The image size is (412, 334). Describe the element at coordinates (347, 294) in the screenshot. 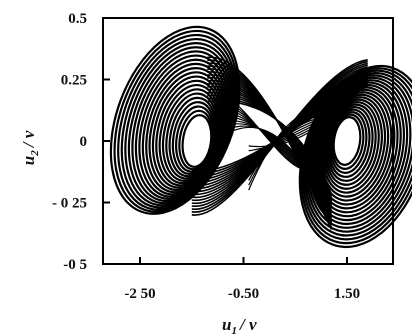

I see `x-tick-label: 1.50` at that location.